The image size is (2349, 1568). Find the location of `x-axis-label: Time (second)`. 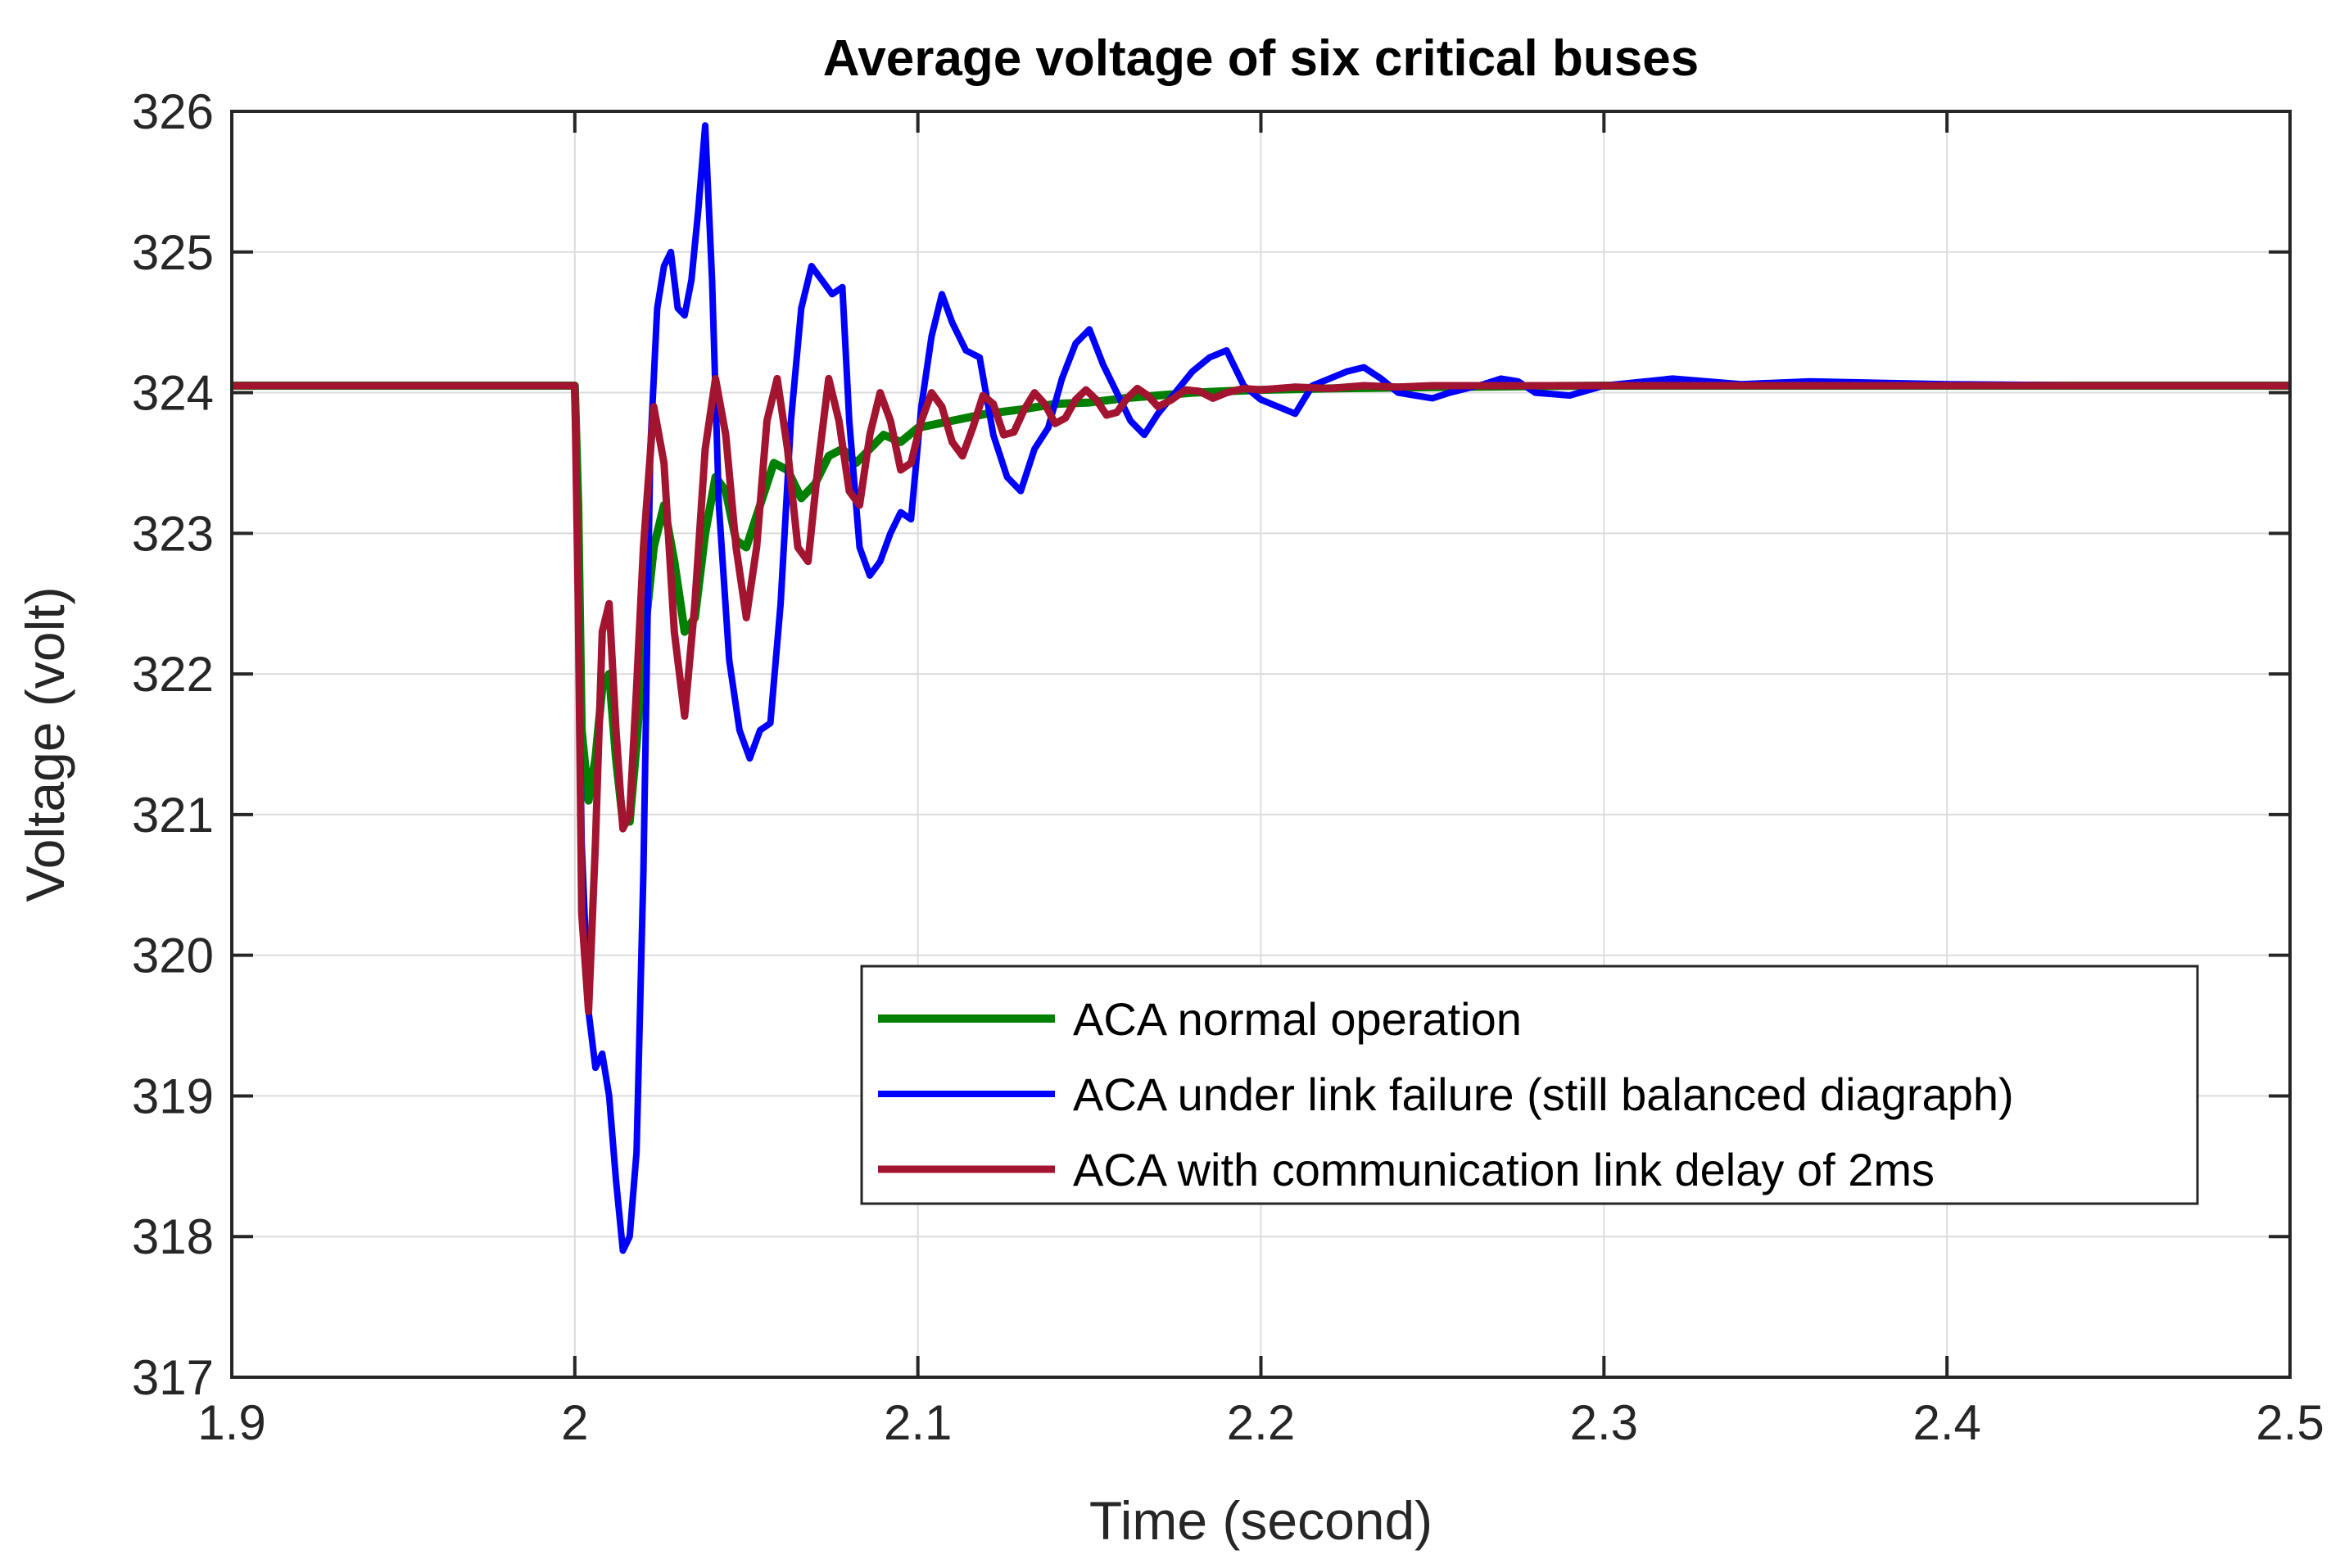

x-axis-label: Time (second) is located at coordinates (1260, 1521).